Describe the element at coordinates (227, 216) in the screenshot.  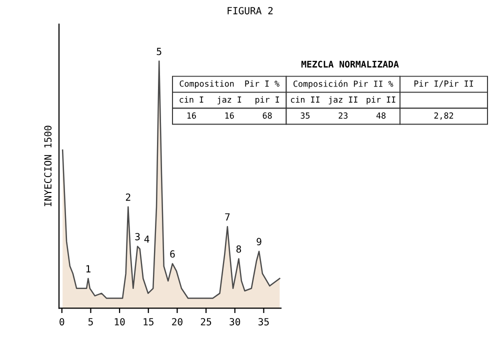
I see `annotation: 7` at that location.